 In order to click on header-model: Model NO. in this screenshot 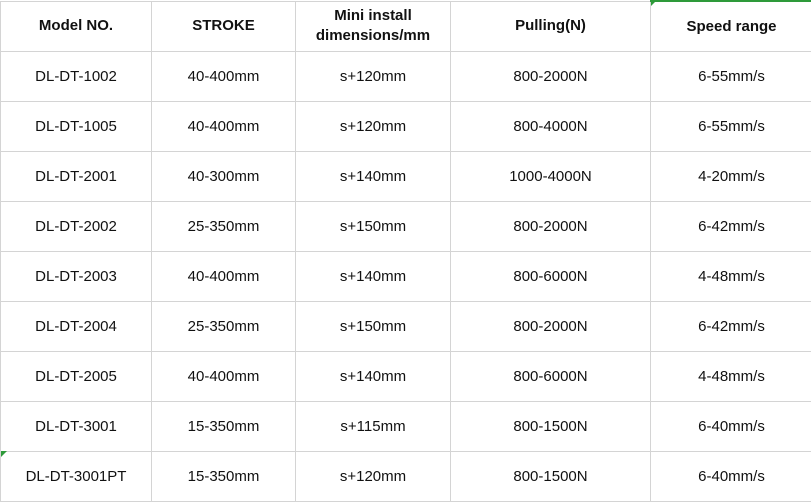, I will do `click(76, 26)`.